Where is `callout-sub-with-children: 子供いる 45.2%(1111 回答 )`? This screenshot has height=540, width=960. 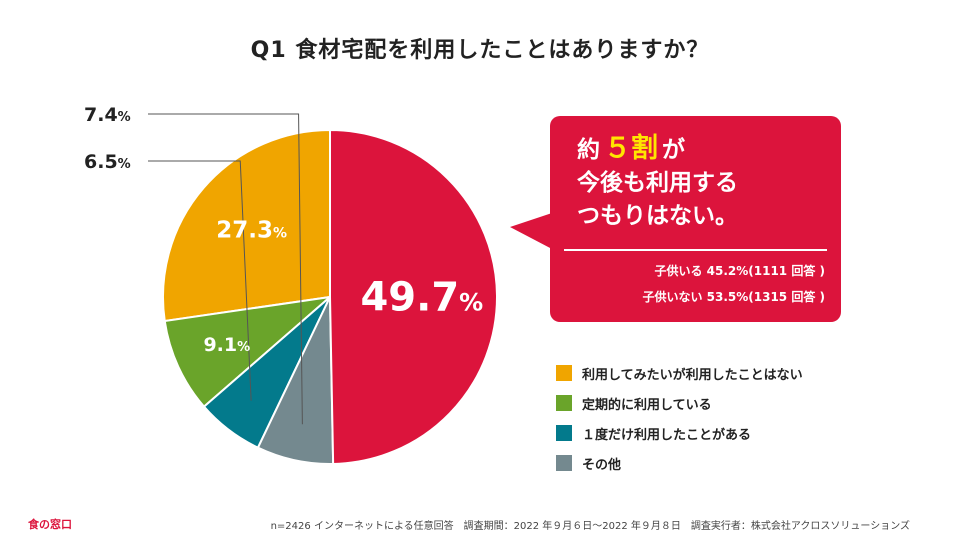 callout-sub-with-children: 子供いる 45.2%(1111 回答 ) is located at coordinates (739, 271).